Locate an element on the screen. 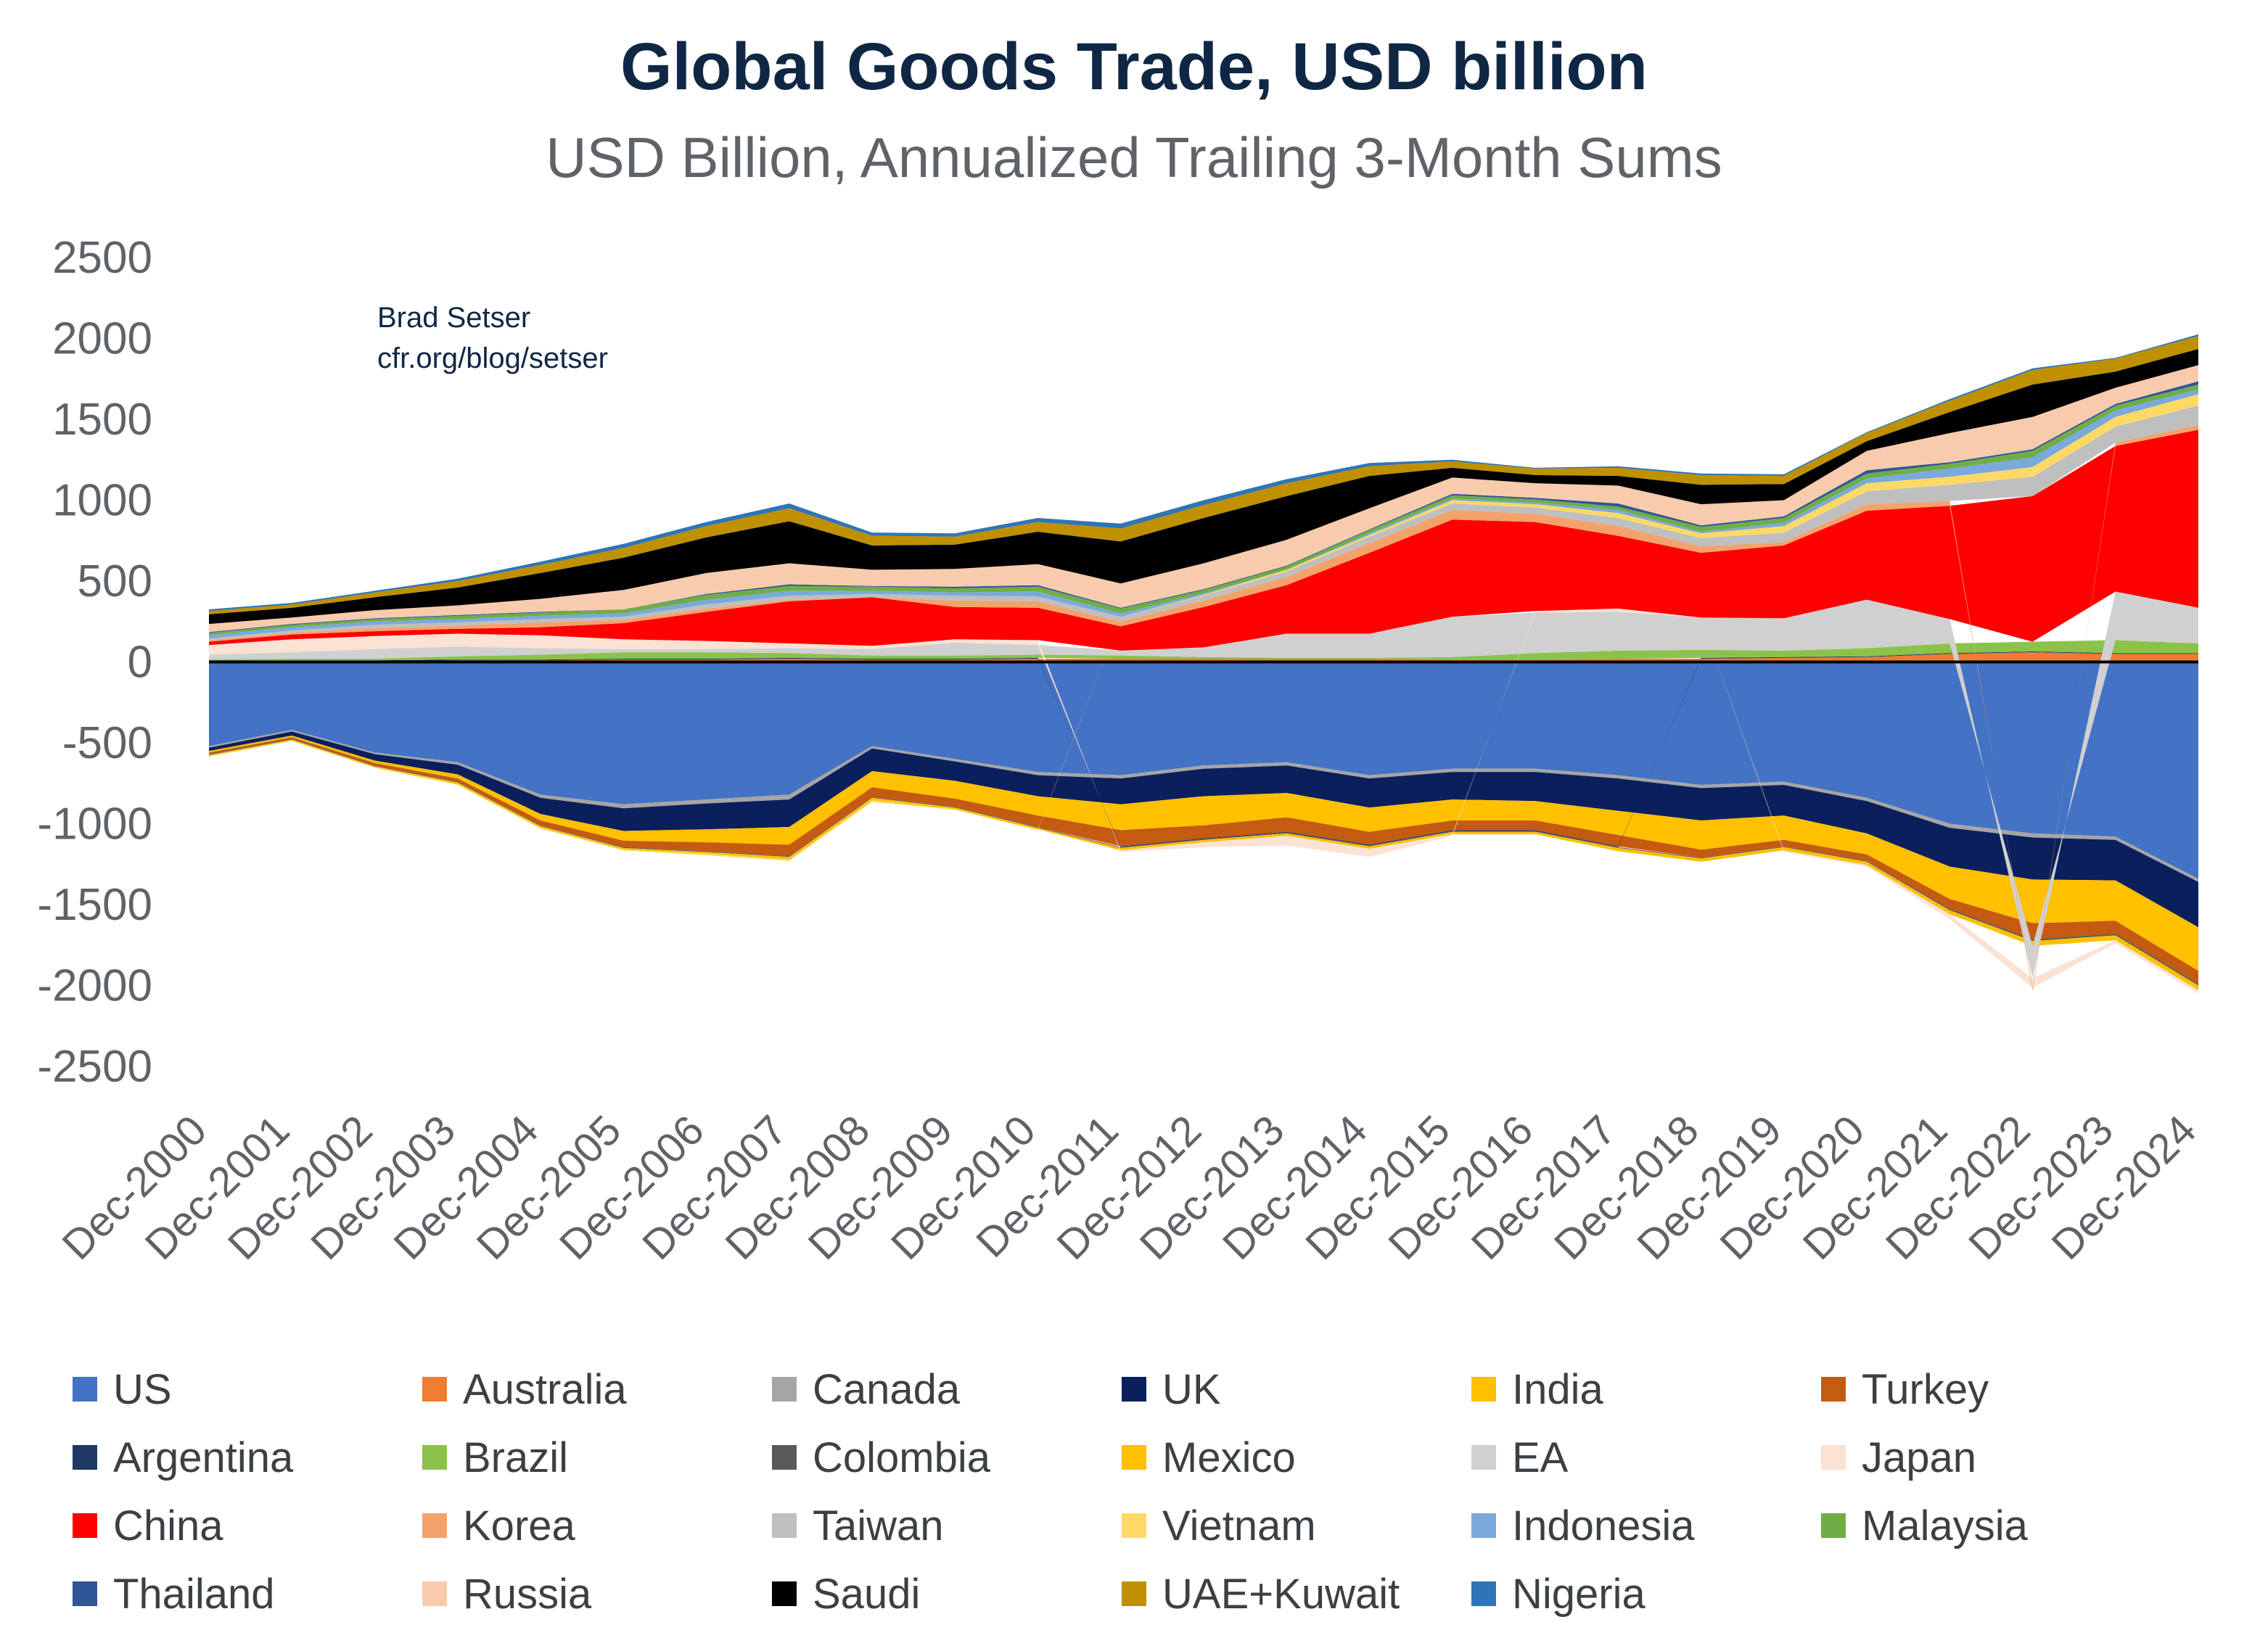 Image resolution: width=2268 pixels, height=1646 pixels. legend-label: Colombia is located at coordinates (902, 1457).